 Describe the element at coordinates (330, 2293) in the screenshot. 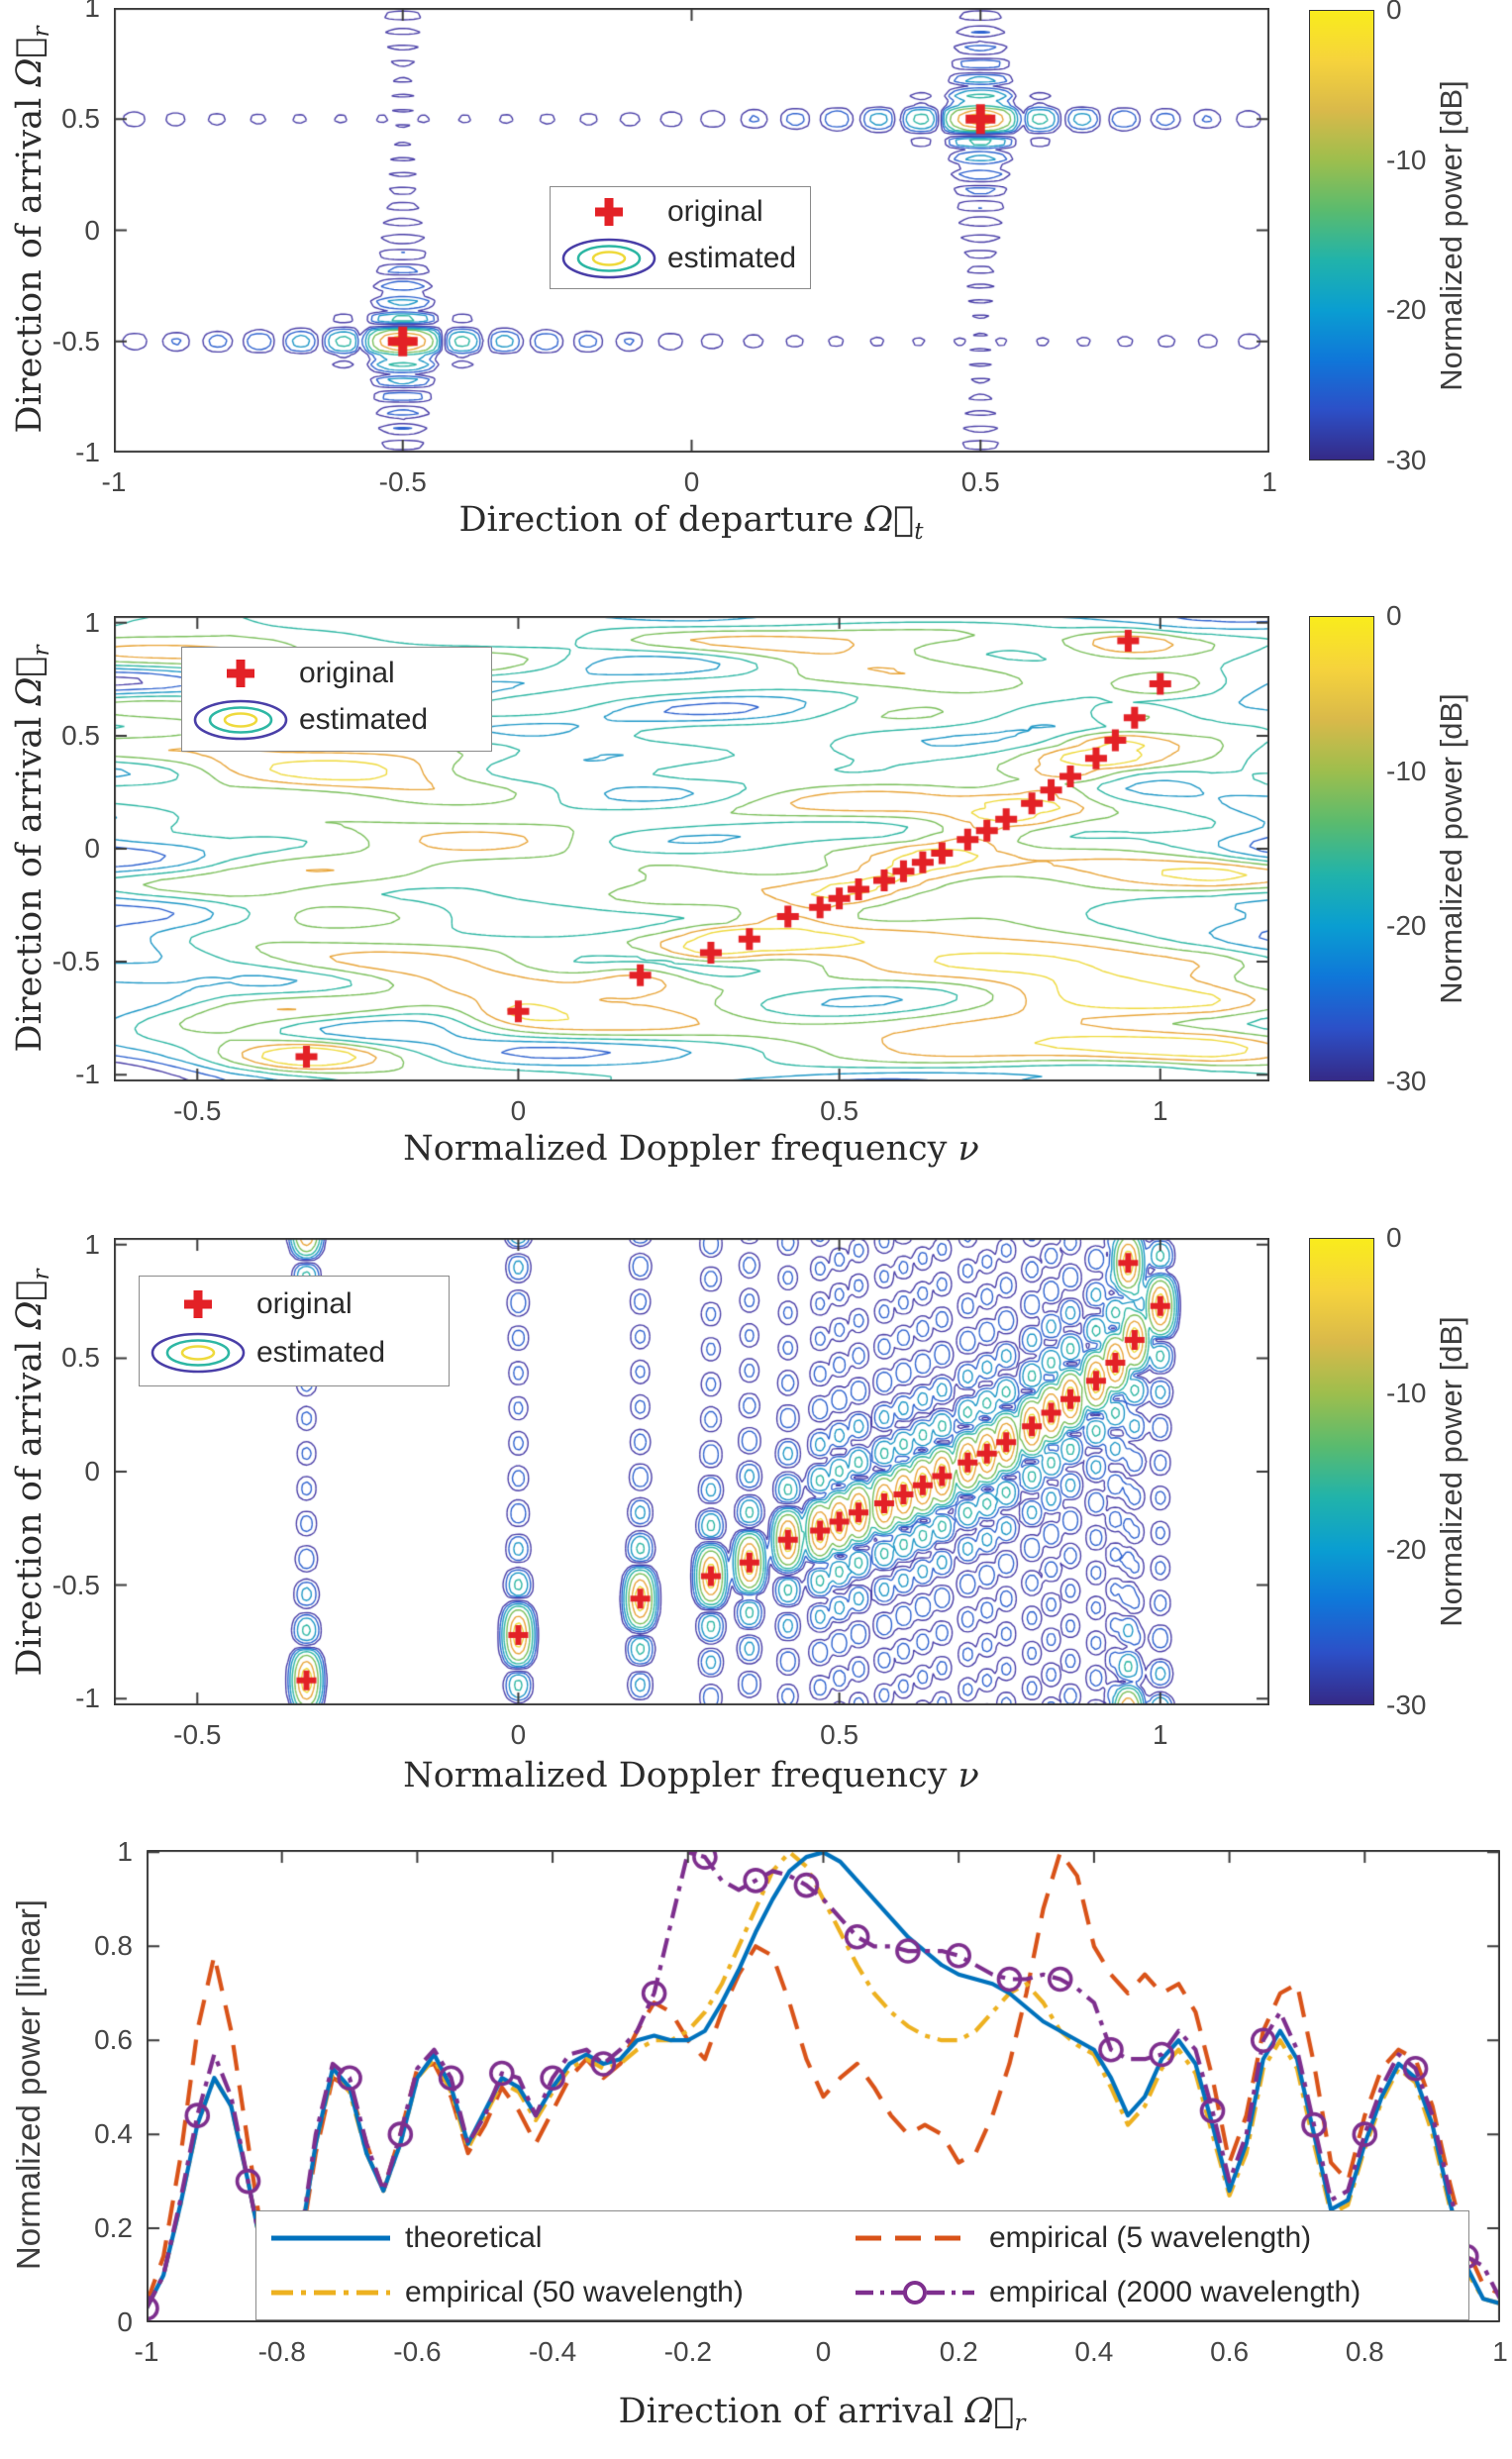

I see `empirical-50-line-sample` at that location.